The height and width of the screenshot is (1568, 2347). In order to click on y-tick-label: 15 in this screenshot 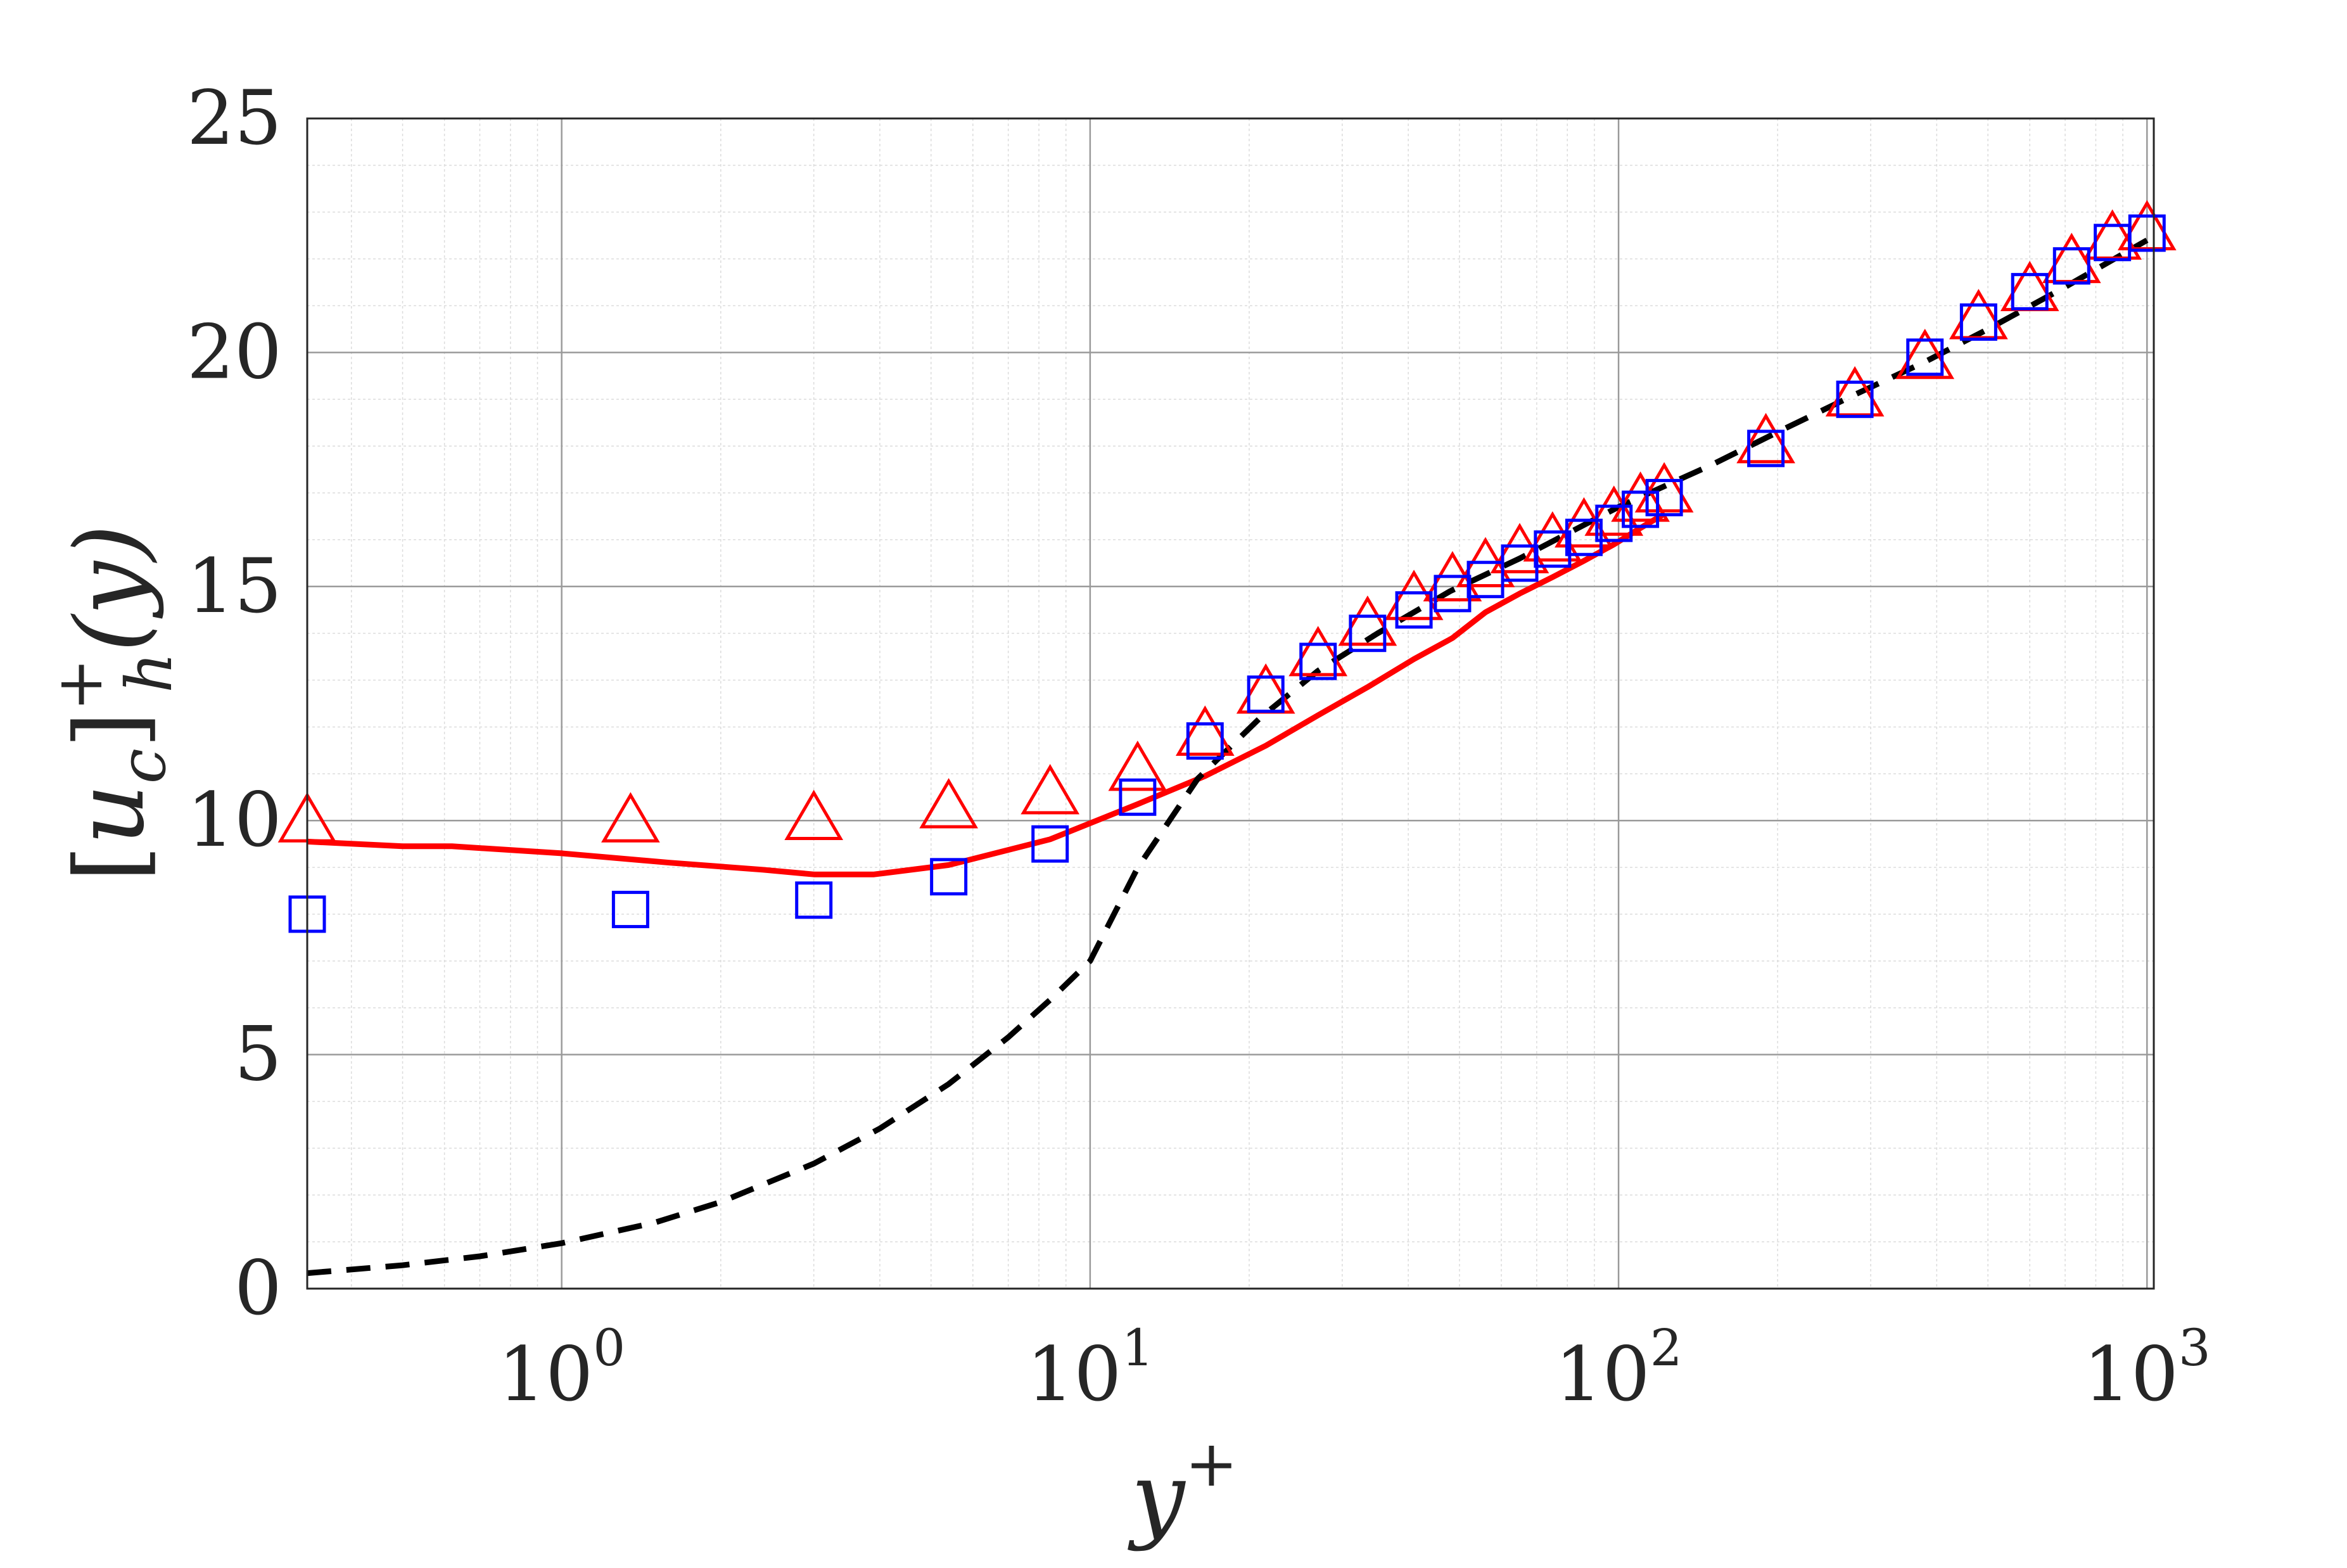, I will do `click(234, 586)`.